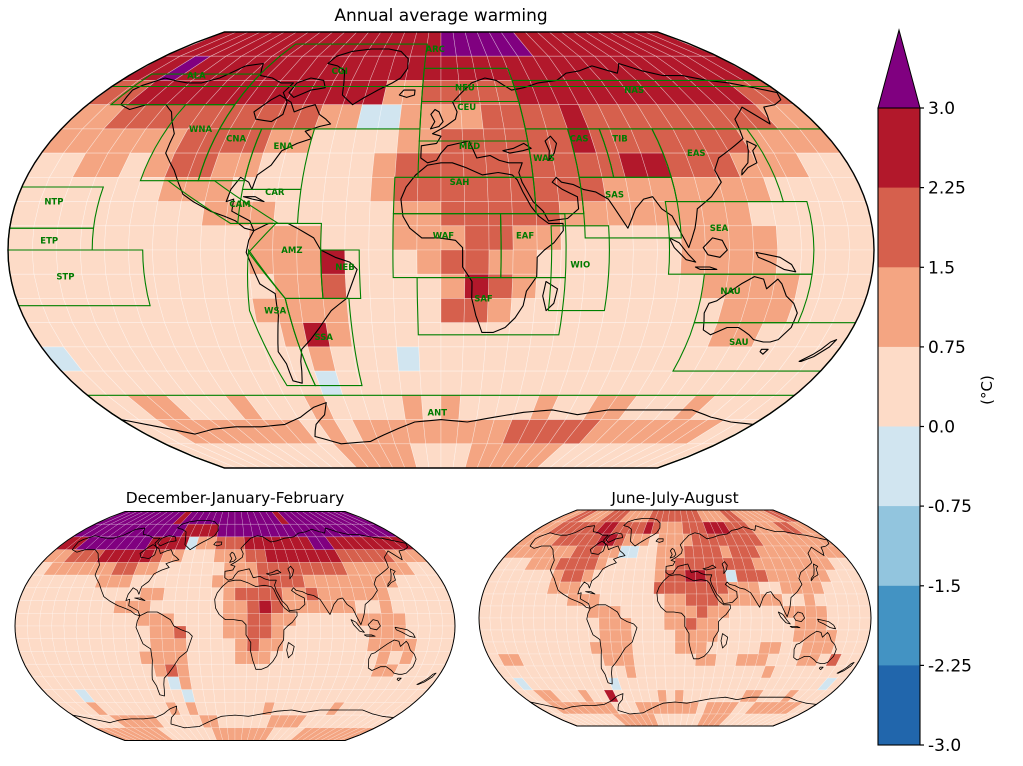  Describe the element at coordinates (941, 109) in the screenshot. I see `colorbar-tick-label: 3.0` at that location.